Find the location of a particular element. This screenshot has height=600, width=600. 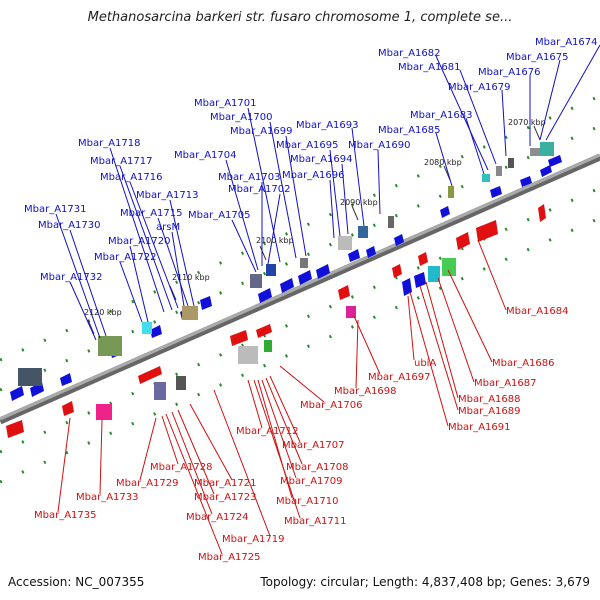

gene-label: Mbar_A1721 is located at coordinates (225, 483).